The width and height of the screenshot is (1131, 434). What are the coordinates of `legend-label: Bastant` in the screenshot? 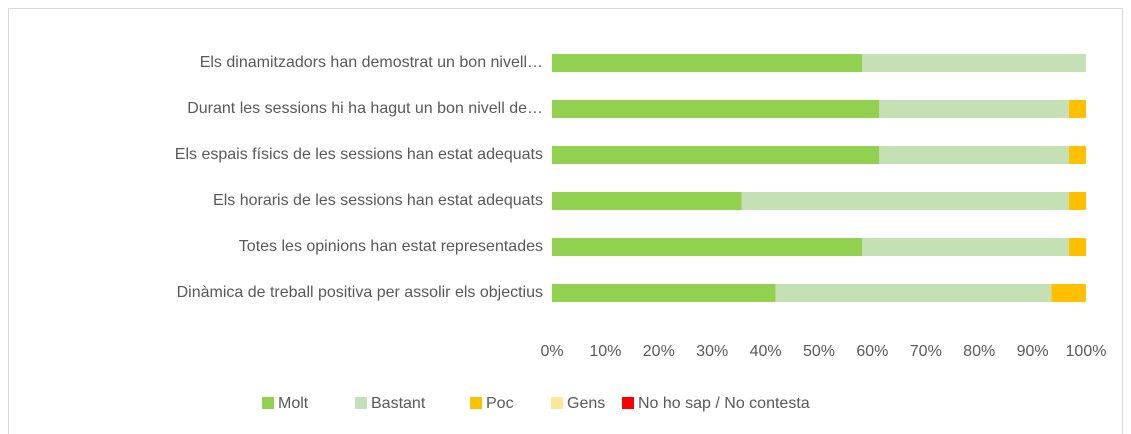 It's located at (398, 403).